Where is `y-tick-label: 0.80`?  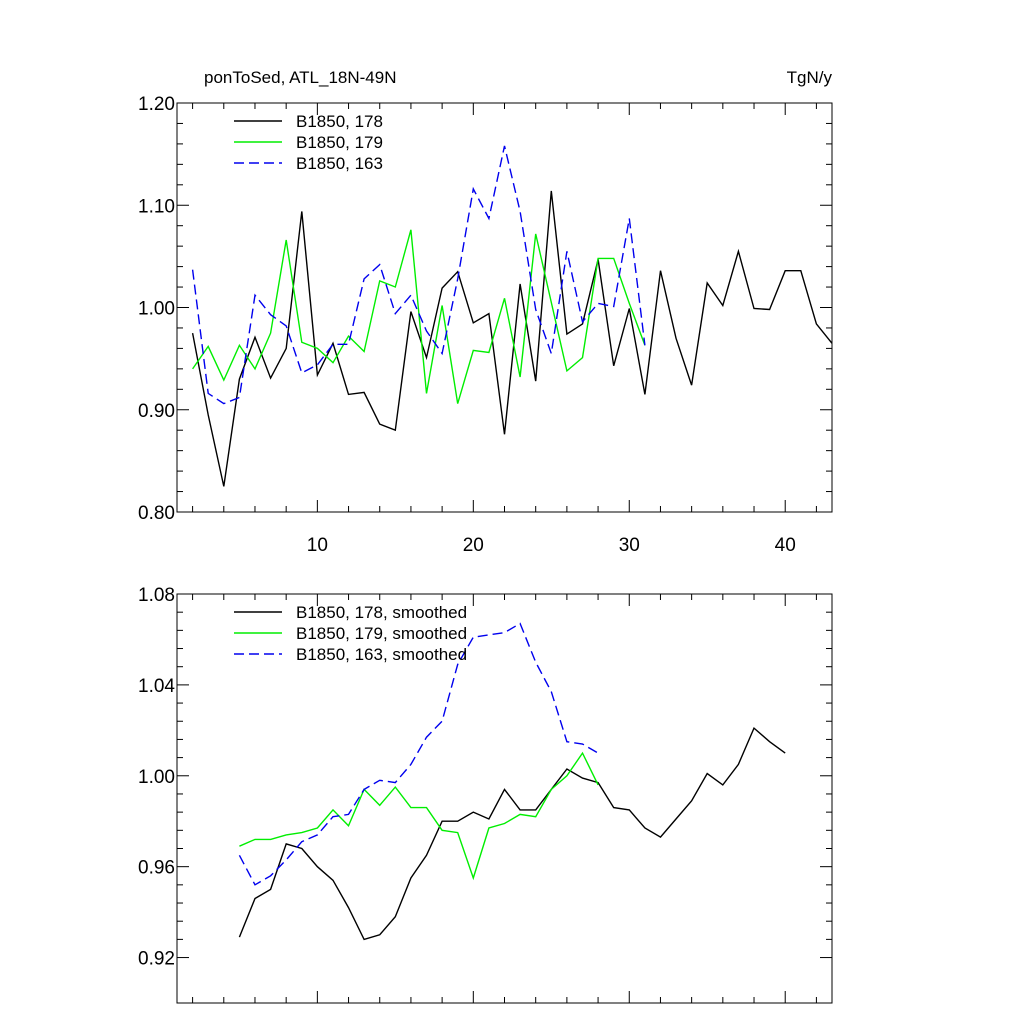
y-tick-label: 0.80 is located at coordinates (156, 513).